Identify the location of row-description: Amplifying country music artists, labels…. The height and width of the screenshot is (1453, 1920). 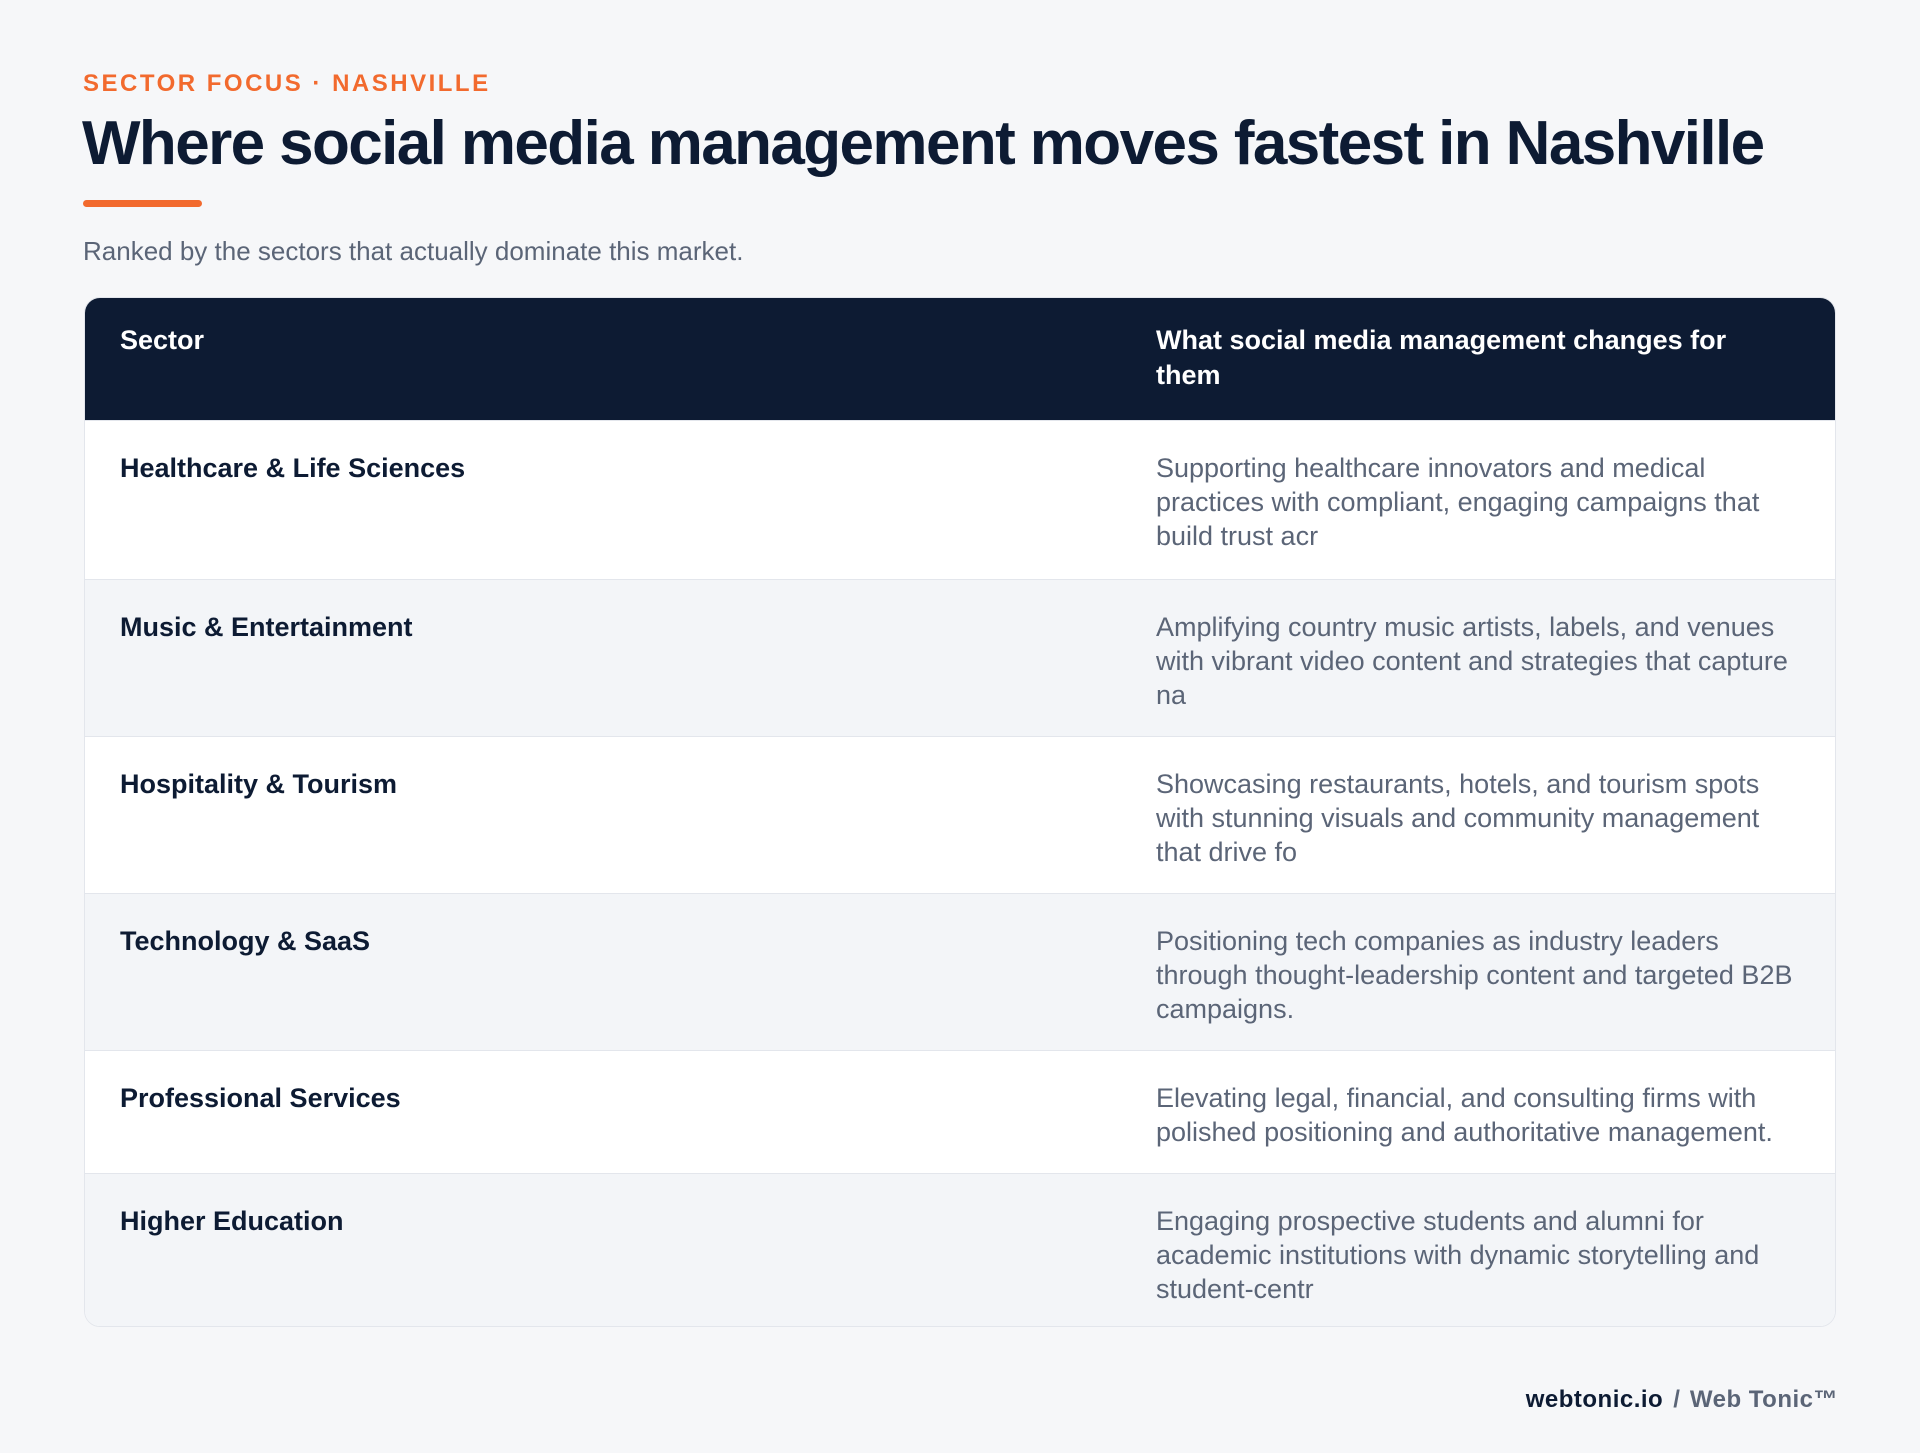
(1472, 661).